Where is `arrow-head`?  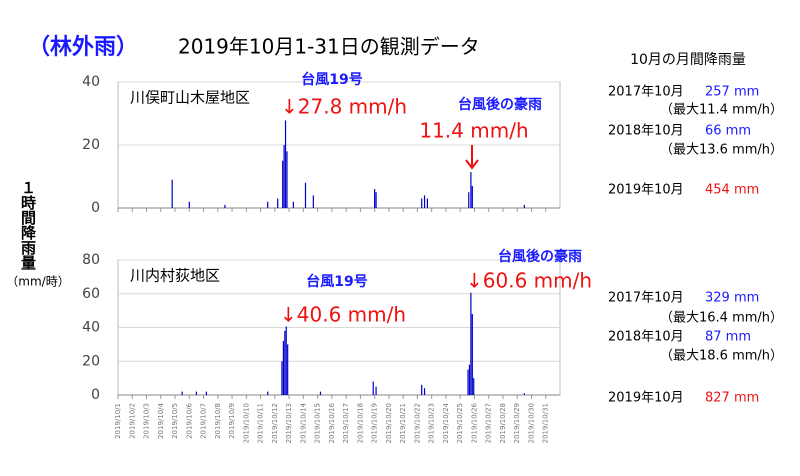 arrow-head is located at coordinates (472, 164).